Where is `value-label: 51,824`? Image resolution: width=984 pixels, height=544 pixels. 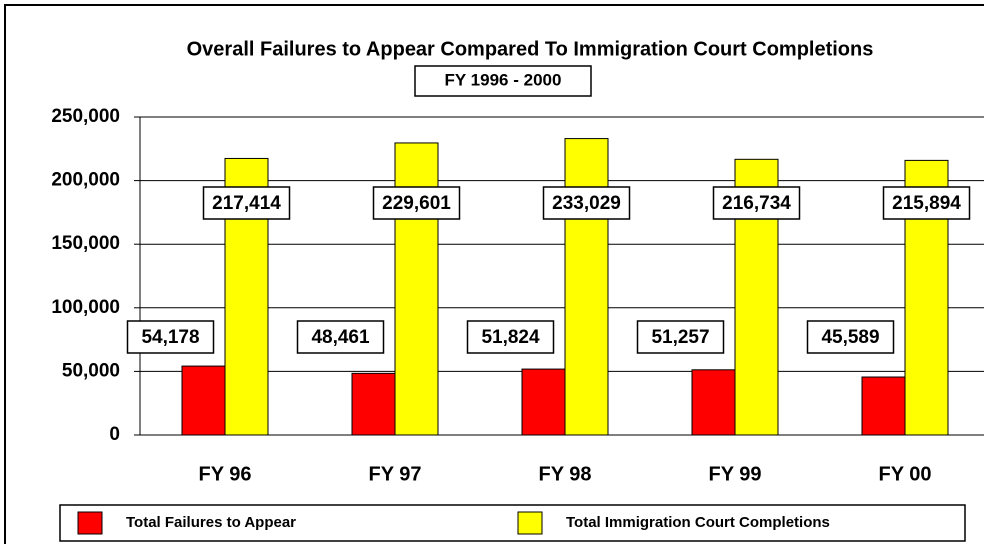 value-label: 51,824 is located at coordinates (510, 337).